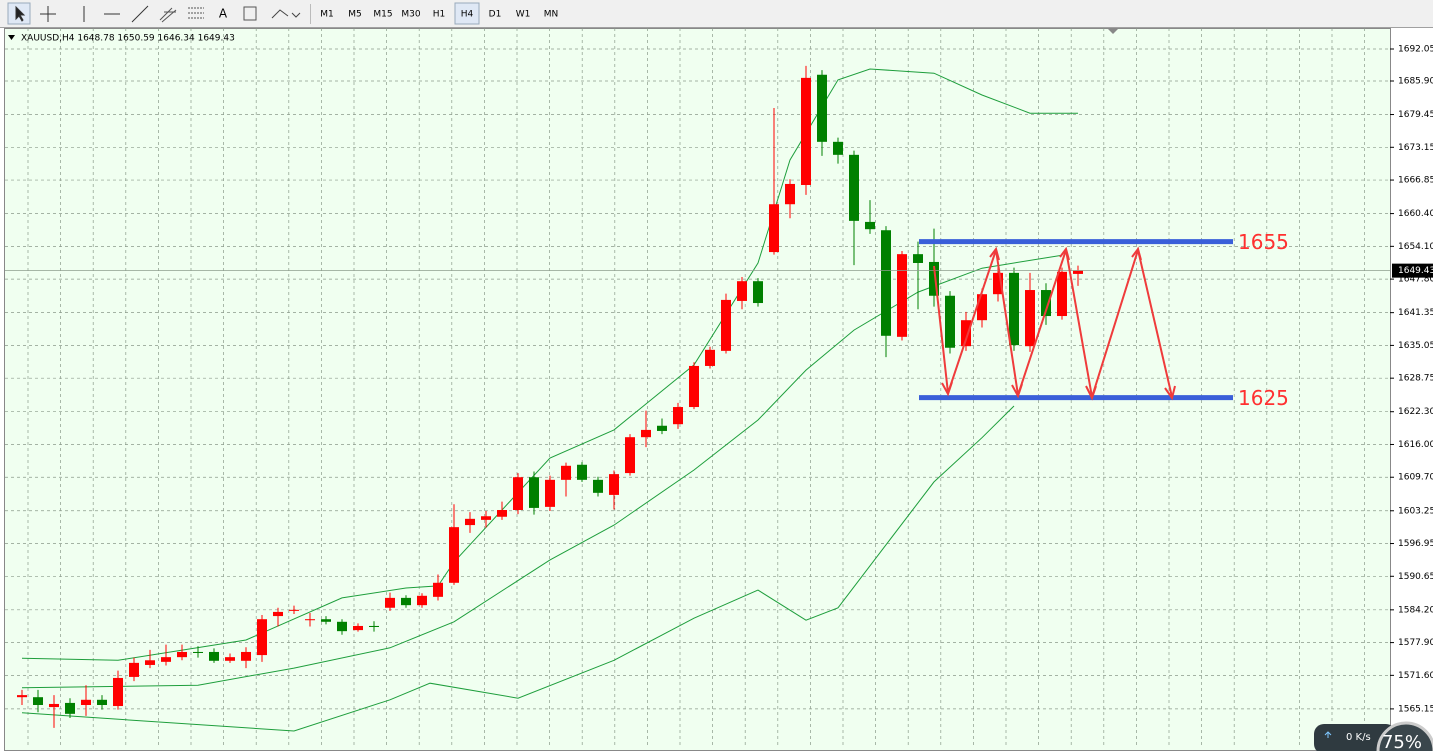  I want to click on channel-tool, so click(168, 15).